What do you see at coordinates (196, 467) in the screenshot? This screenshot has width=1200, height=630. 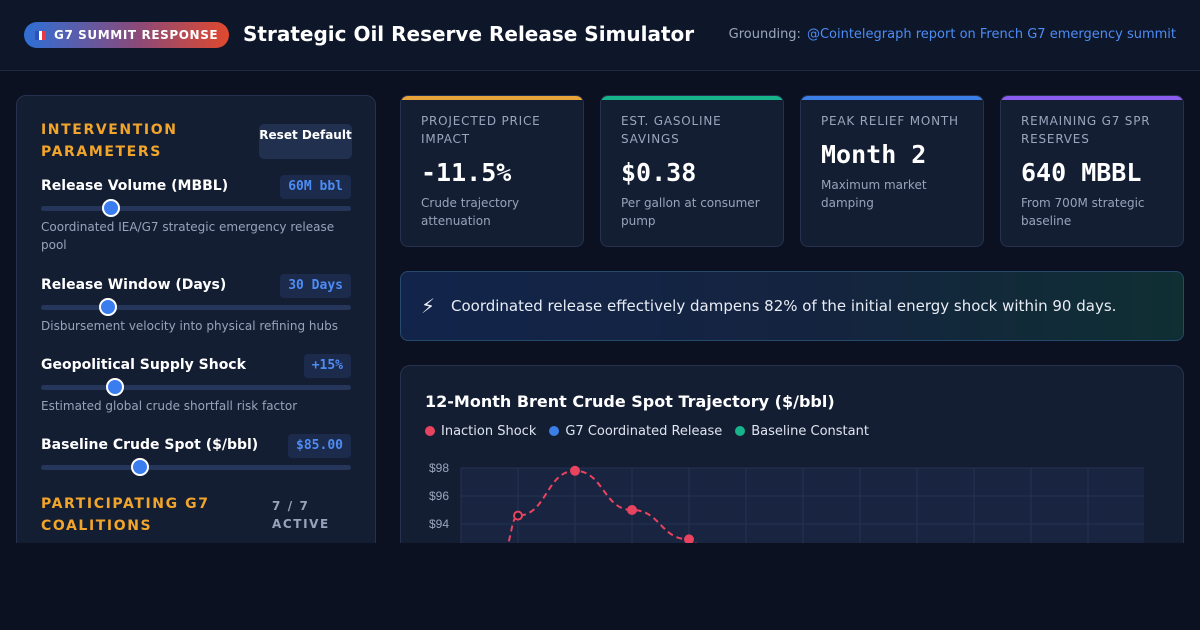 I see `baseline-spot-slider` at bounding box center [196, 467].